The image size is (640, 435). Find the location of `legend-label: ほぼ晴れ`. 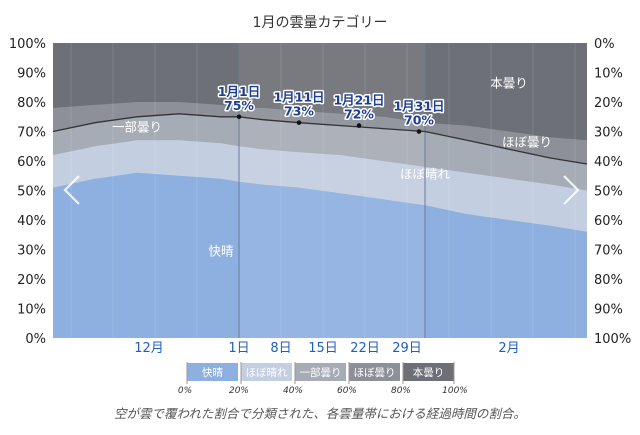

legend-label: ほぼ晴れ is located at coordinates (267, 372).